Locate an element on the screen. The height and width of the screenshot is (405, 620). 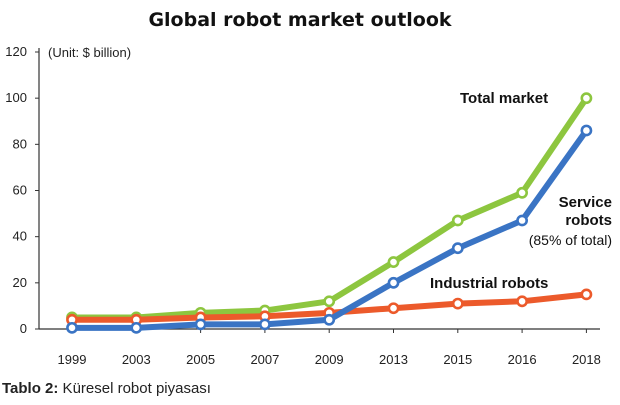
y-tick-label: 100 is located at coordinates (16, 97).